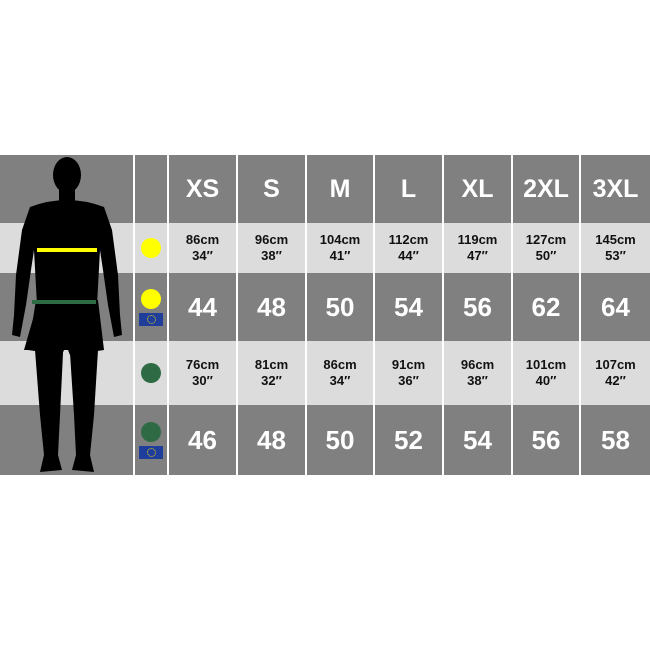 This screenshot has height=650, width=650. I want to click on size-value-cell: 145cm 53″, so click(615, 248).